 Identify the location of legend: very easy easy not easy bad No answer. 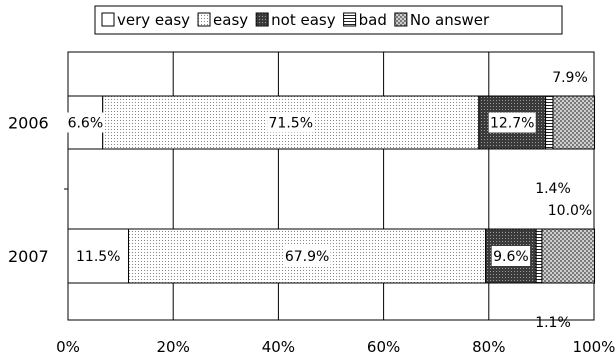
(328, 20).